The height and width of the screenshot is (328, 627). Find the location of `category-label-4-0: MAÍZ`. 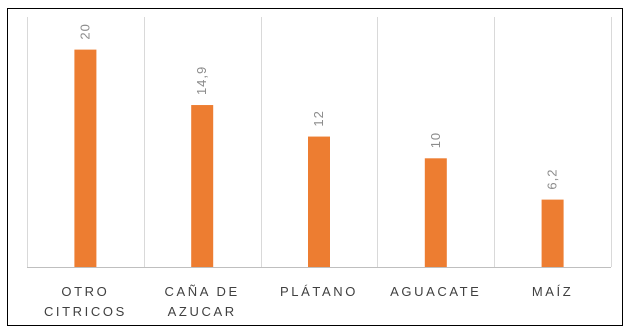

category-label-4-0: MAÍZ is located at coordinates (552, 291).